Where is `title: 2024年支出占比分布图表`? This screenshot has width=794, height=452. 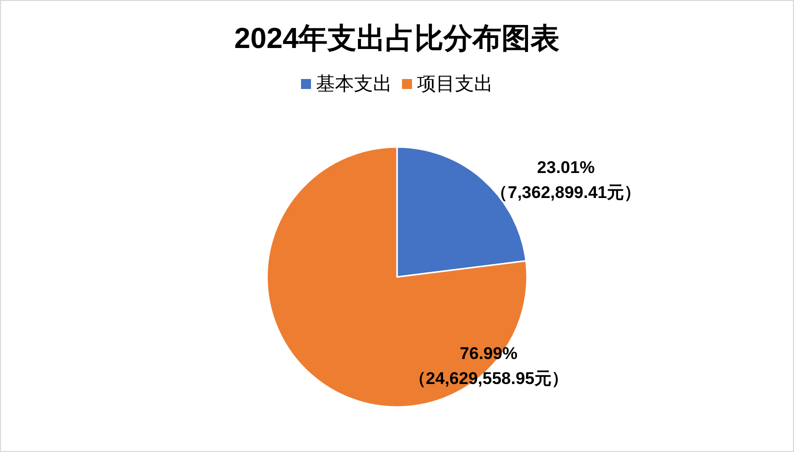
title: 2024年支出占比分布图表 is located at coordinates (397, 39).